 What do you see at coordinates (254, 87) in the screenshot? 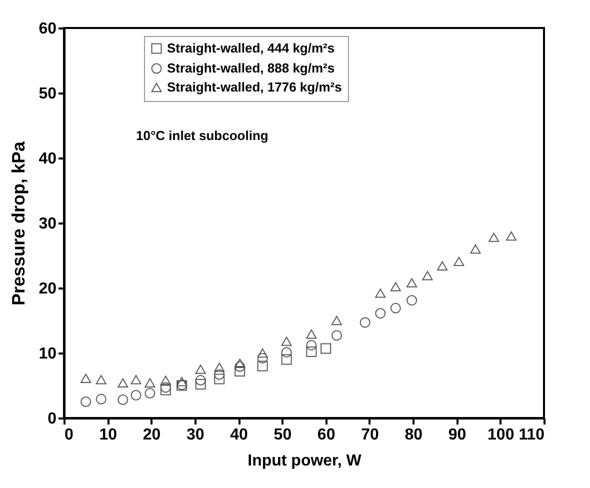
I see `legend-label: Straight-walled, 1776 kg/m²s` at bounding box center [254, 87].